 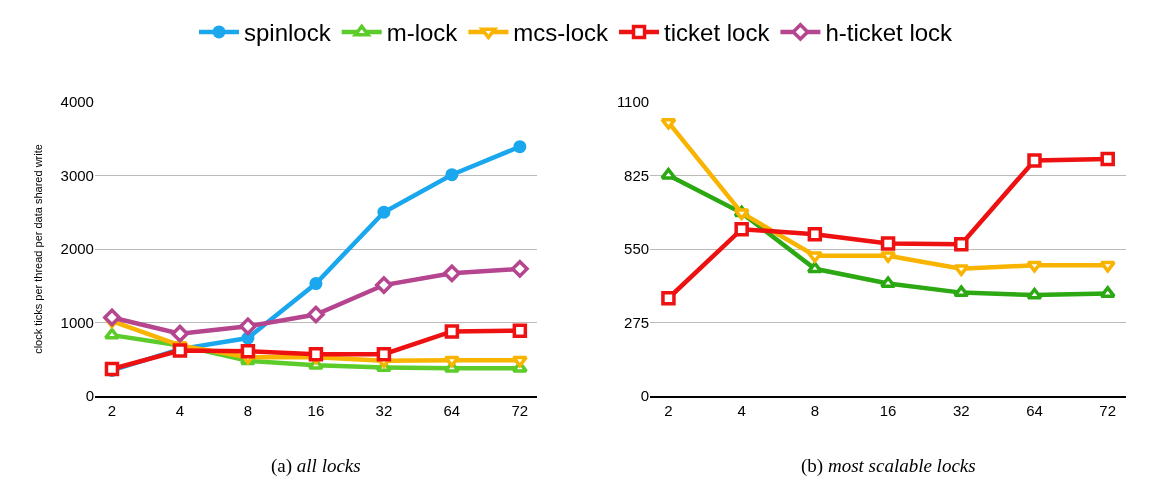 I want to click on y-tick-label: 825, so click(x=637, y=175).